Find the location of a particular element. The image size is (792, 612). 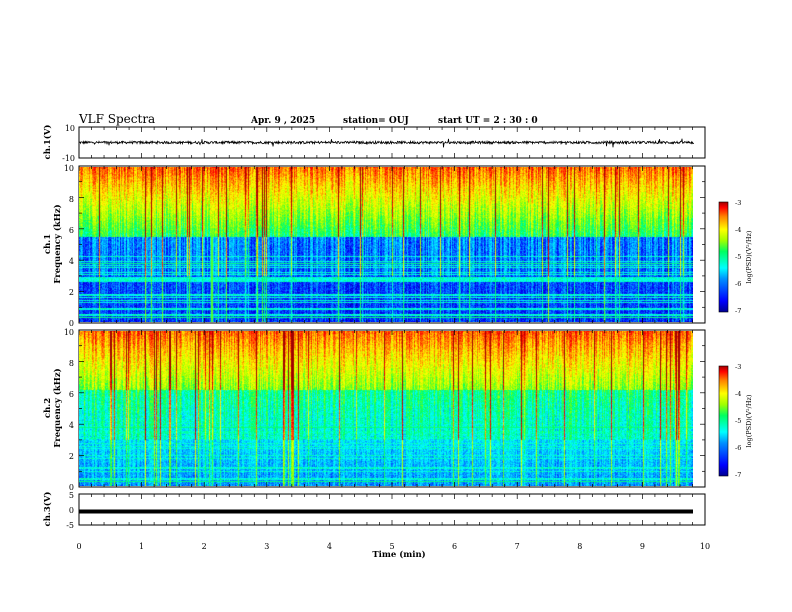

time-tick-label: 1 is located at coordinates (141, 546).